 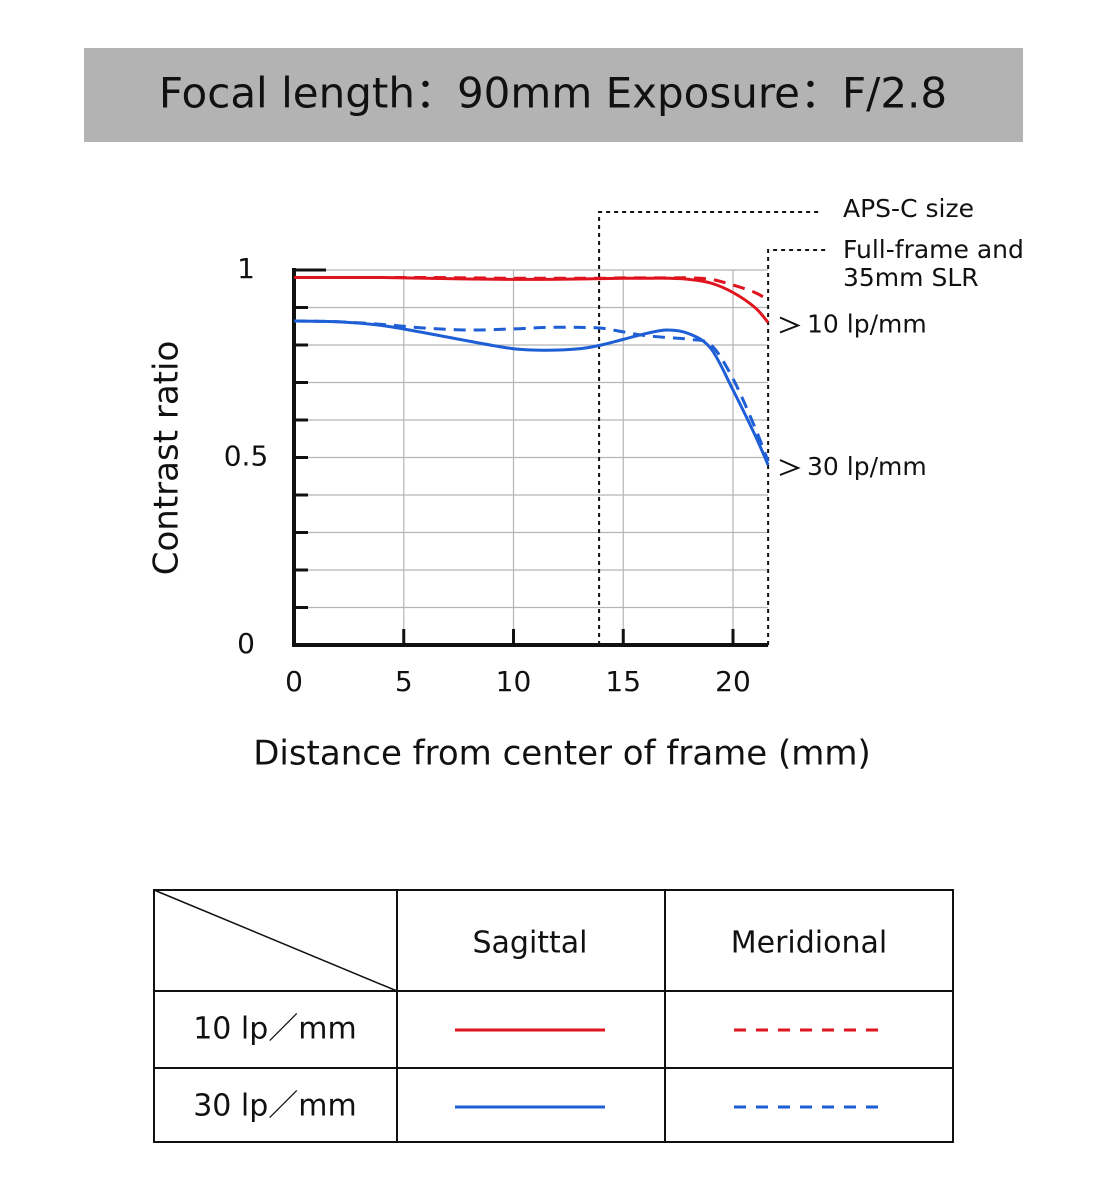 I want to click on legend-column-header: Meridional, so click(x=809, y=943).